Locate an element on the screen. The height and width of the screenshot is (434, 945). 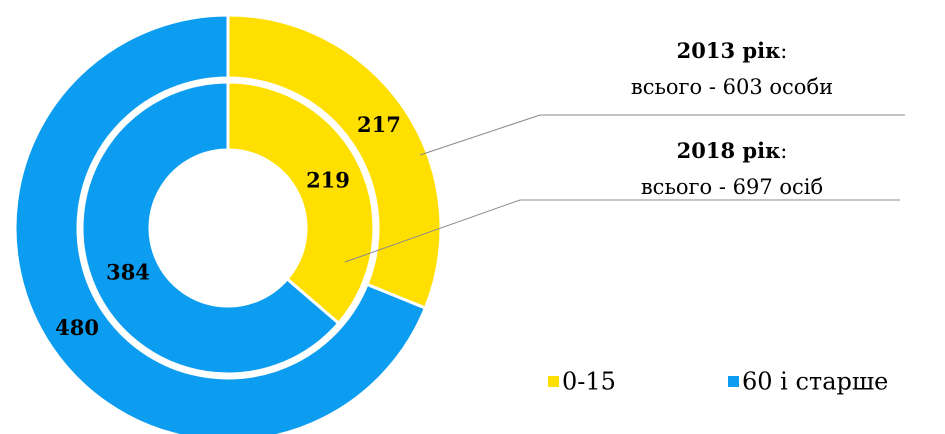
data-label: 480 is located at coordinates (77, 327).